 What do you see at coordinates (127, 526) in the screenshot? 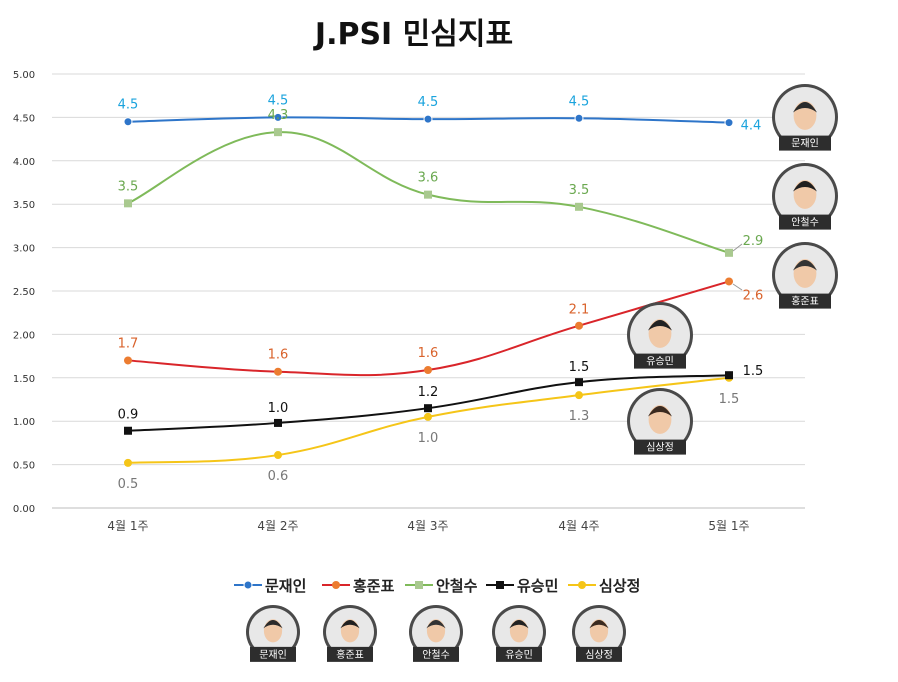
I see `x-tick-label: 4월 1주` at bounding box center [127, 526].